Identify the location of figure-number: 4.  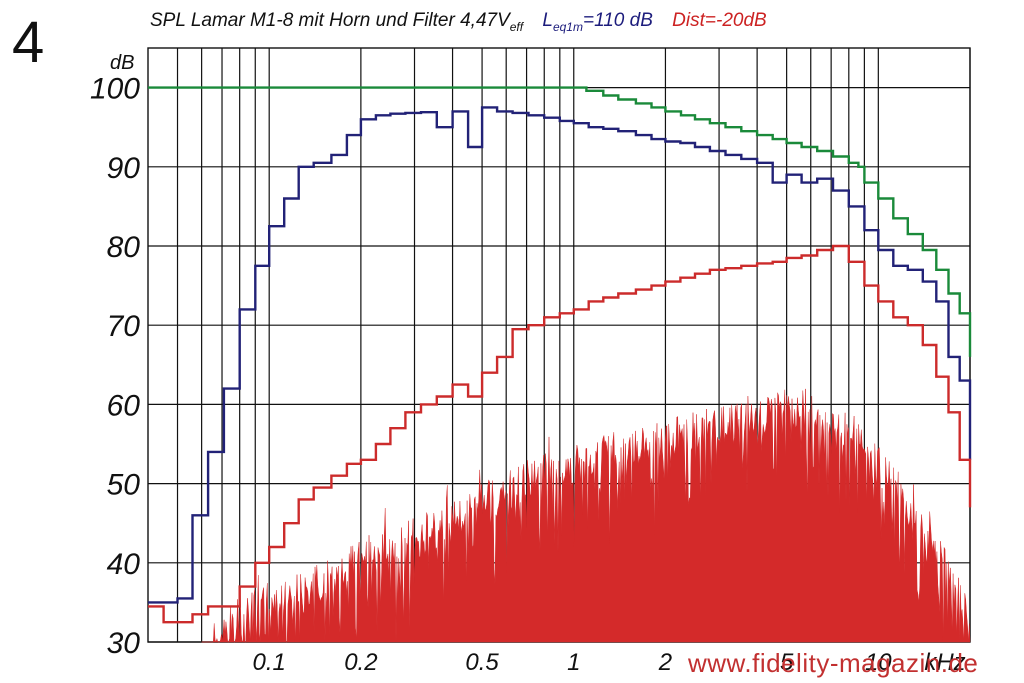
(28, 42).